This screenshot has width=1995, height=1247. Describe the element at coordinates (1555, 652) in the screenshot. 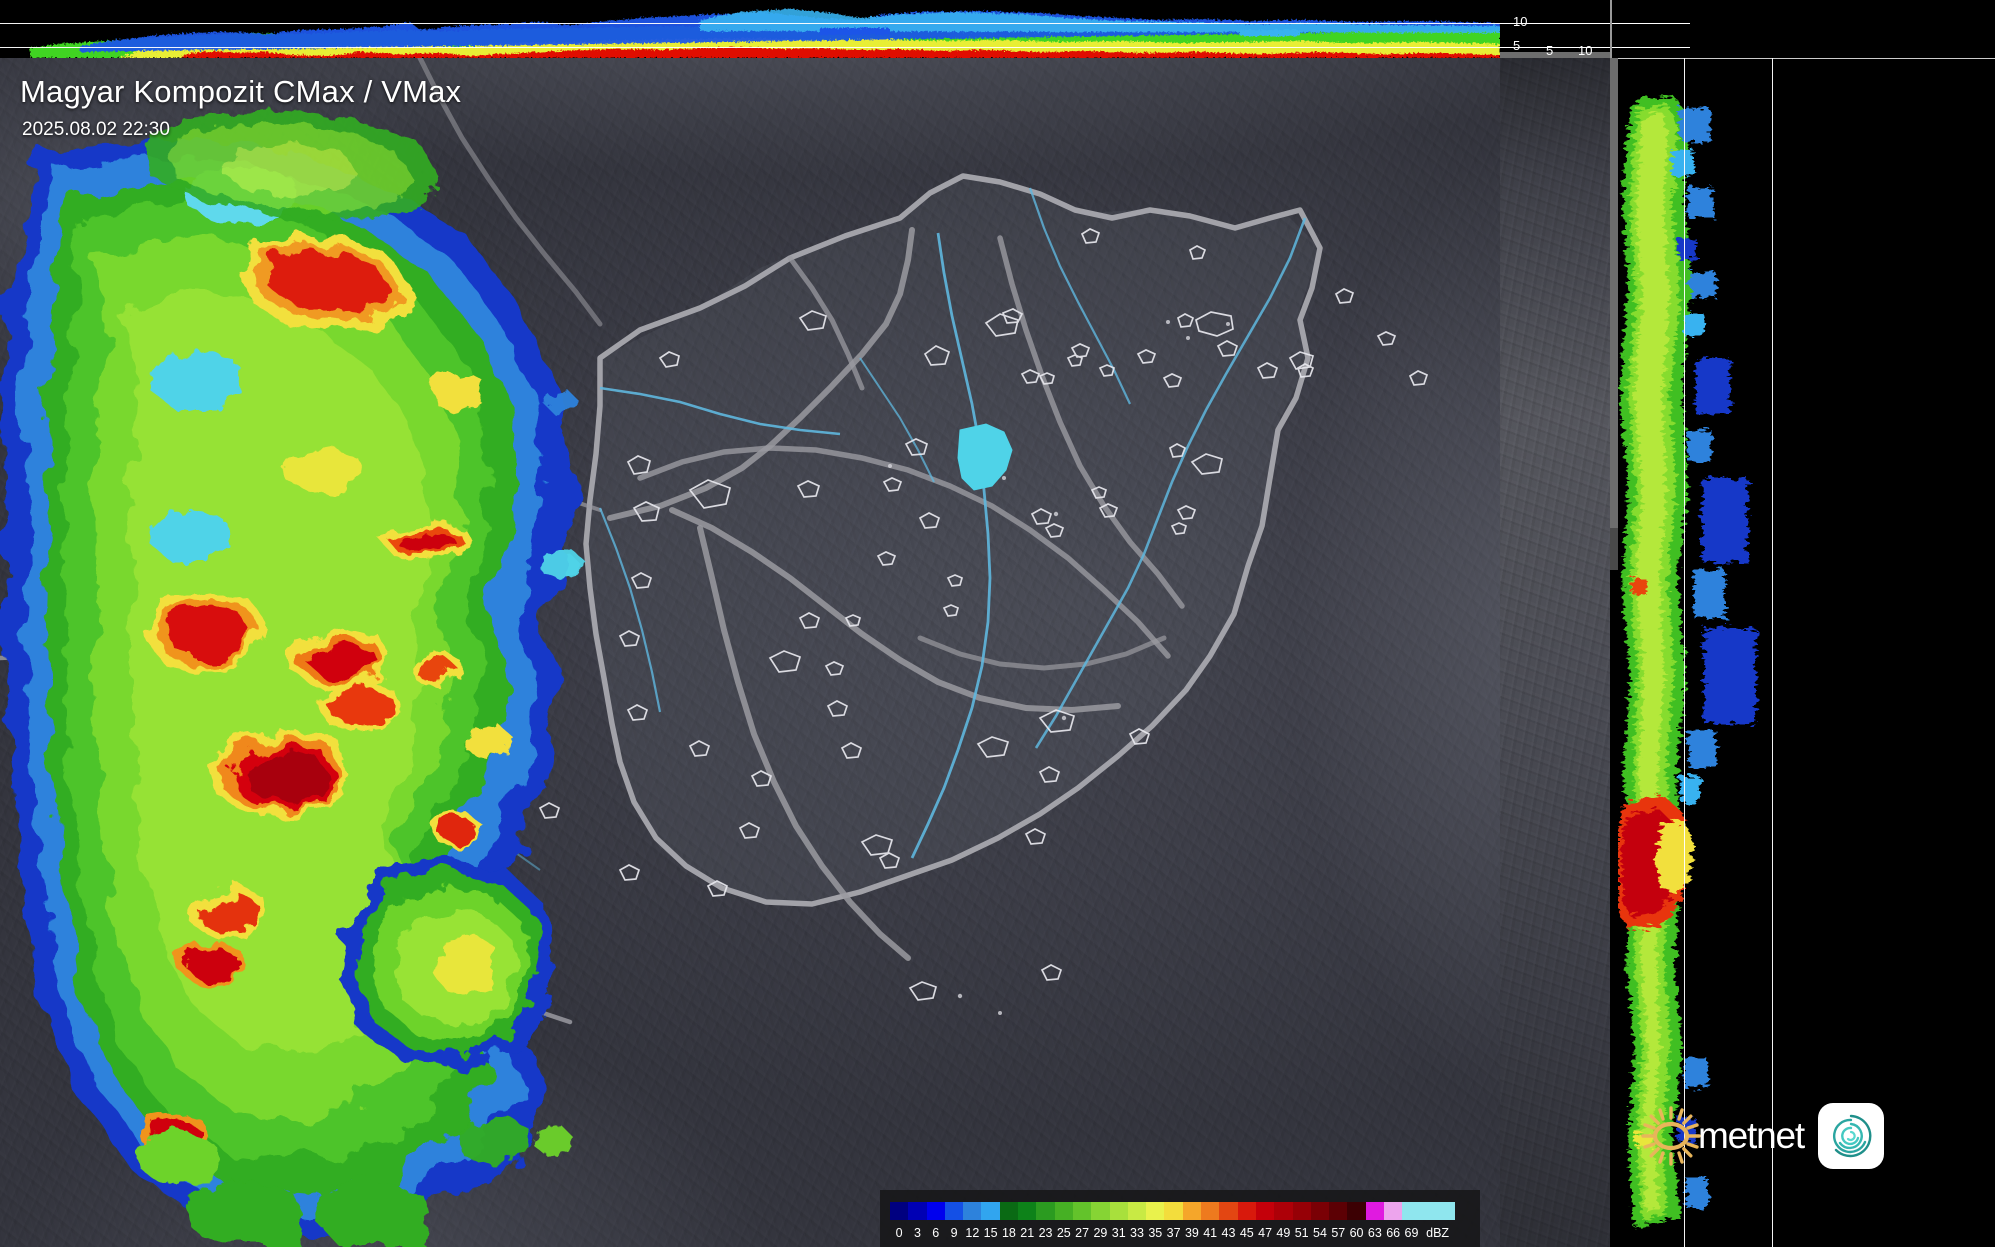

I see `right-terrain-strip` at that location.